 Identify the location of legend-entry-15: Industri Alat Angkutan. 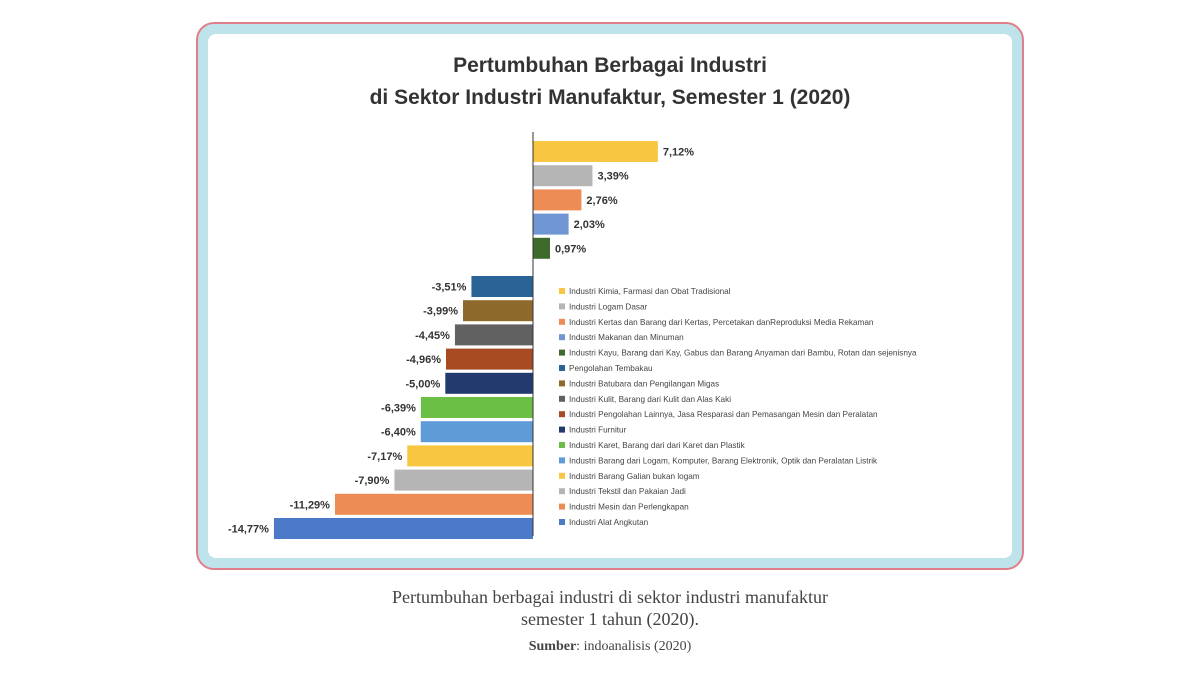
(609, 522).